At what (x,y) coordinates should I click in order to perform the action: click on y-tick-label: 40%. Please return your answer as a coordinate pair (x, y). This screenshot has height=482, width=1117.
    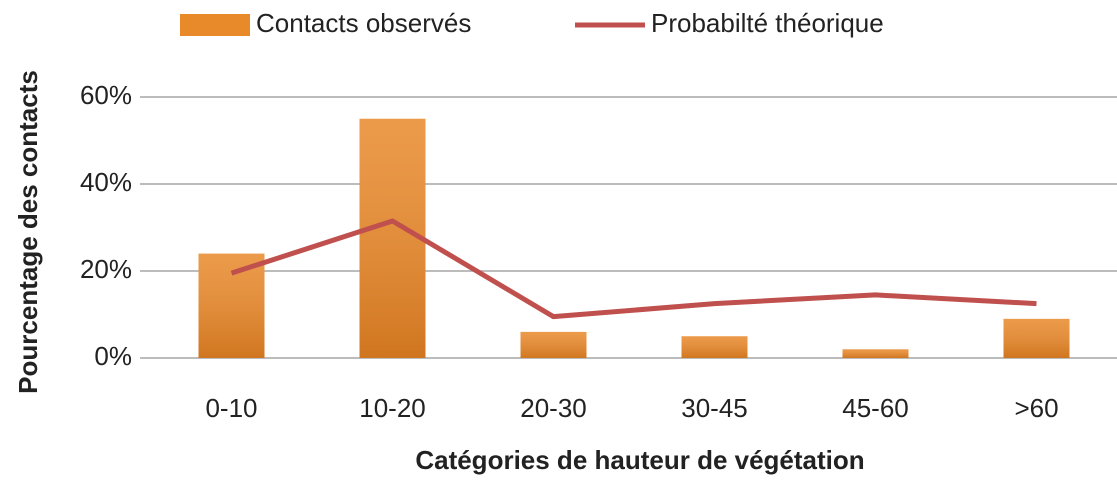
    Looking at the image, I should click on (106, 182).